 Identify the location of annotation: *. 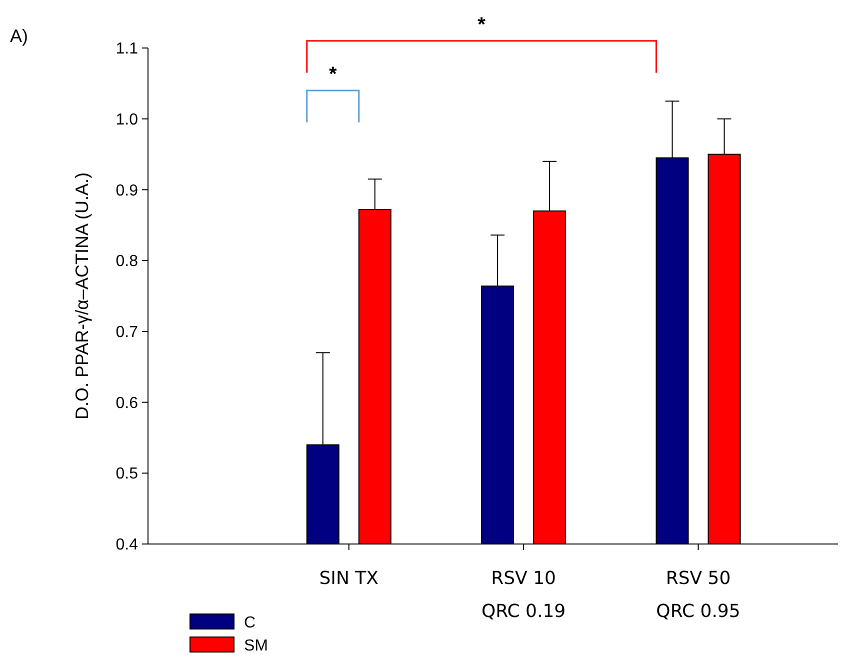
(332, 75).